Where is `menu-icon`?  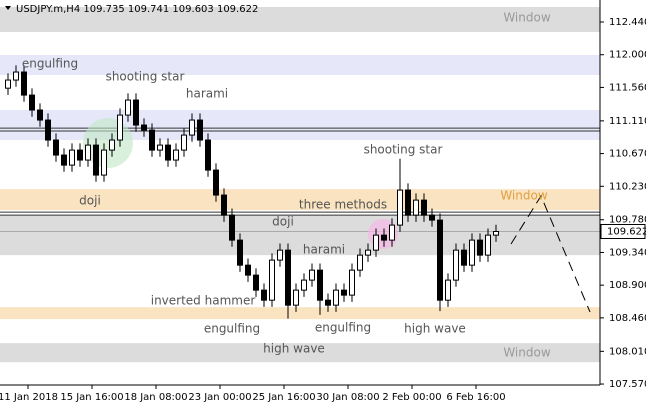 menu-icon is located at coordinates (8, 8).